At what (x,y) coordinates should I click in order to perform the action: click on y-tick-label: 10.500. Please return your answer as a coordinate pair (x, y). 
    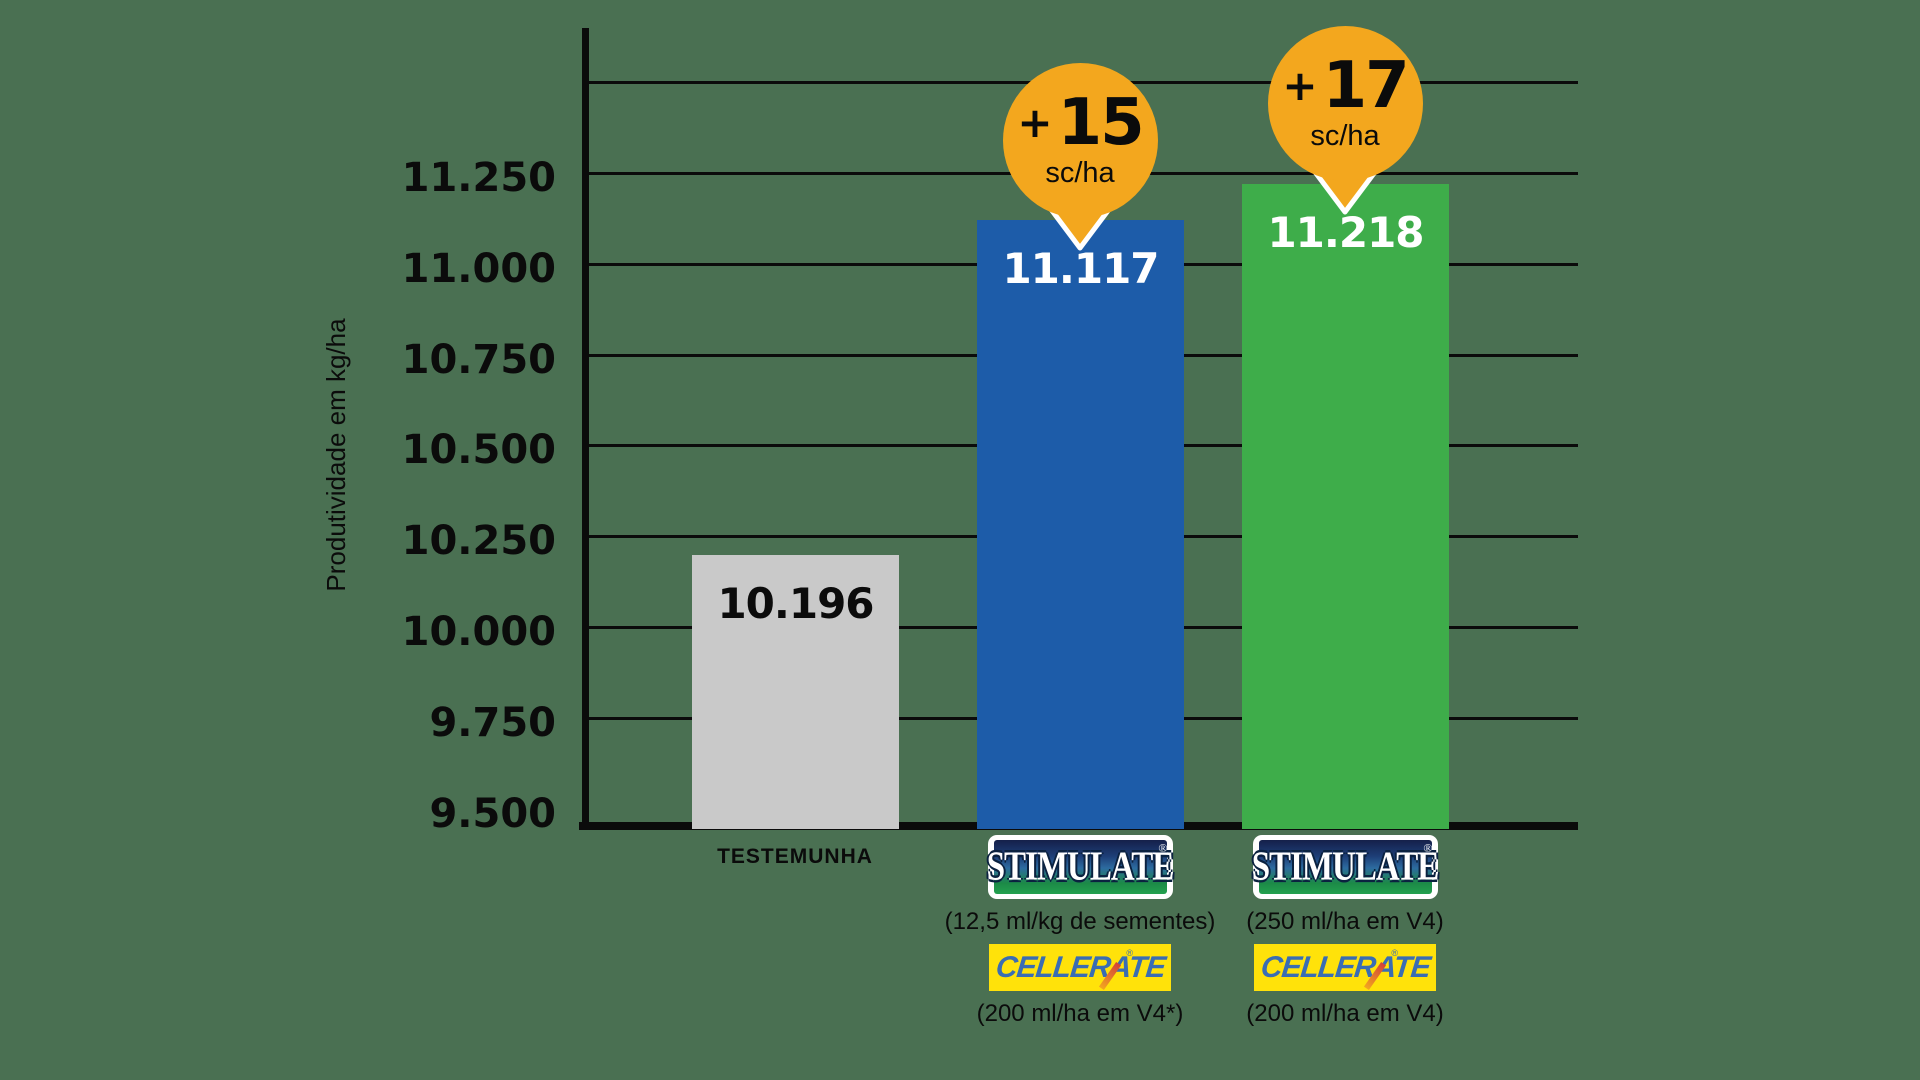
    Looking at the image, I should click on (478, 450).